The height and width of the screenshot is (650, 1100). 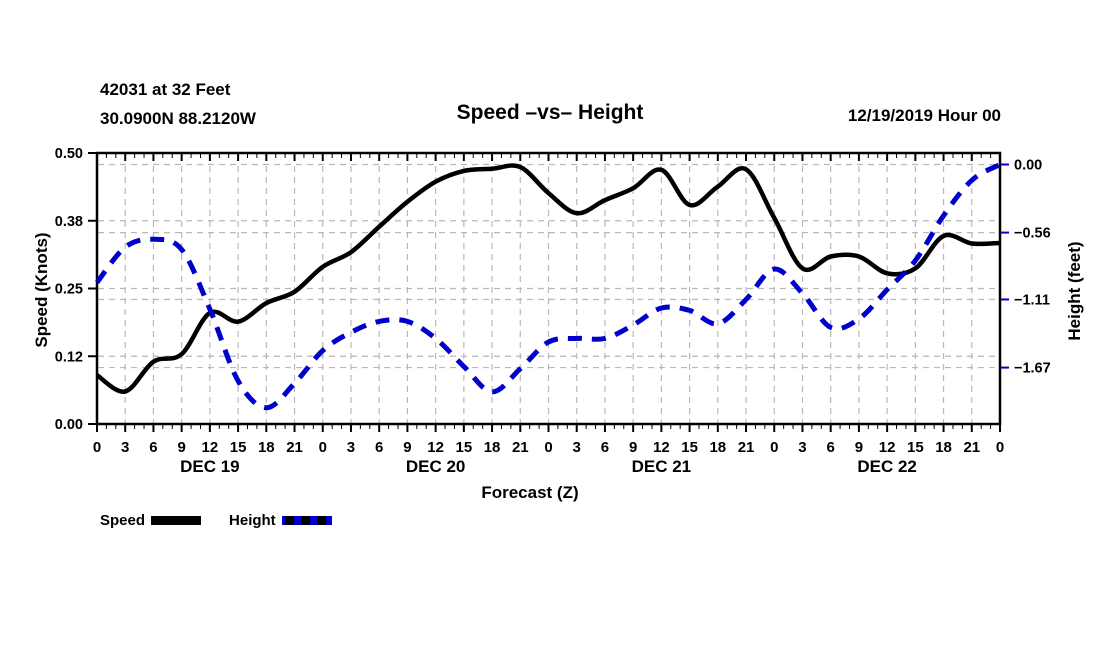 I want to click on station-id: 42031 at 32 Feet, so click(x=165, y=89).